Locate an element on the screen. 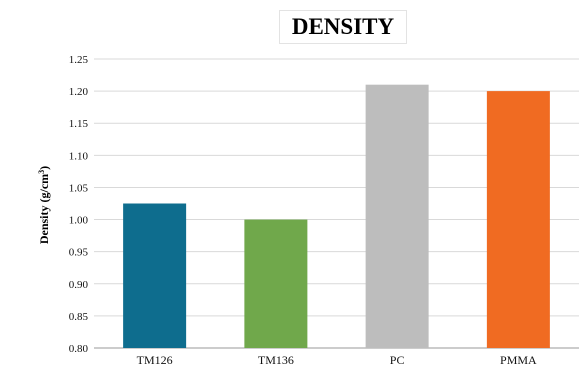 The image size is (579, 370). bar-pmma is located at coordinates (518, 219).